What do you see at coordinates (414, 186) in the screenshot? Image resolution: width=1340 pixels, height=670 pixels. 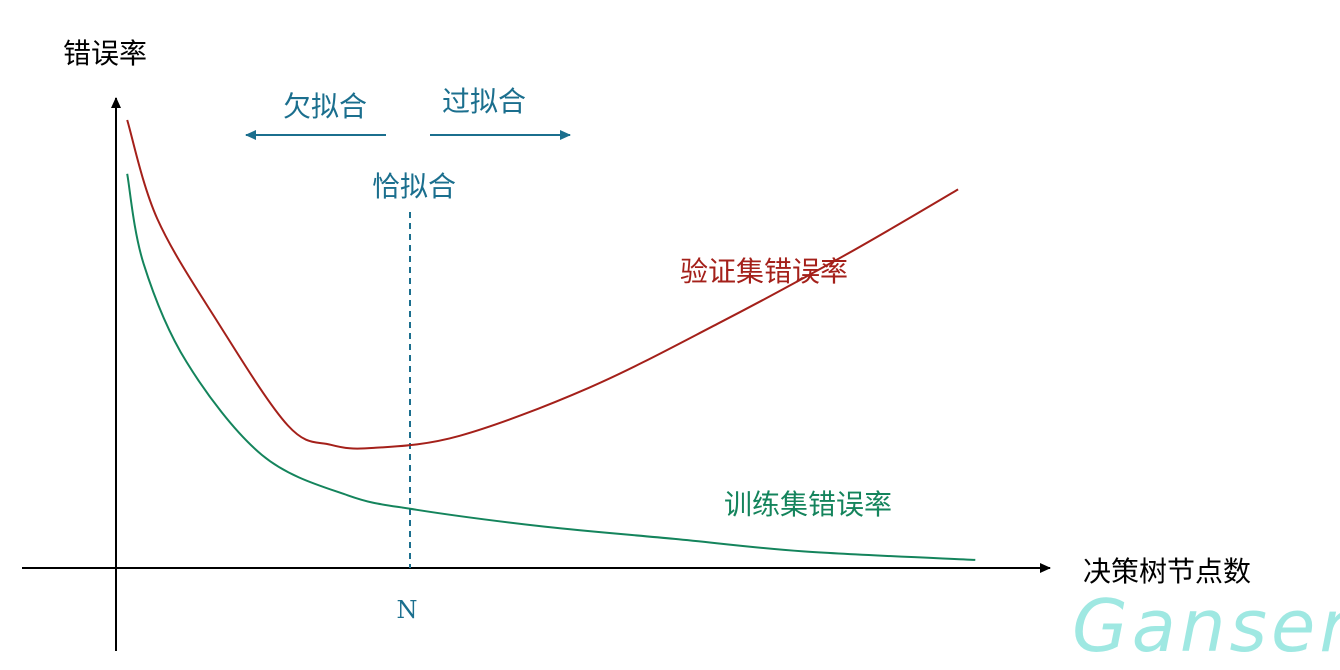 I see `goodfit-label: 恰拟合` at bounding box center [414, 186].